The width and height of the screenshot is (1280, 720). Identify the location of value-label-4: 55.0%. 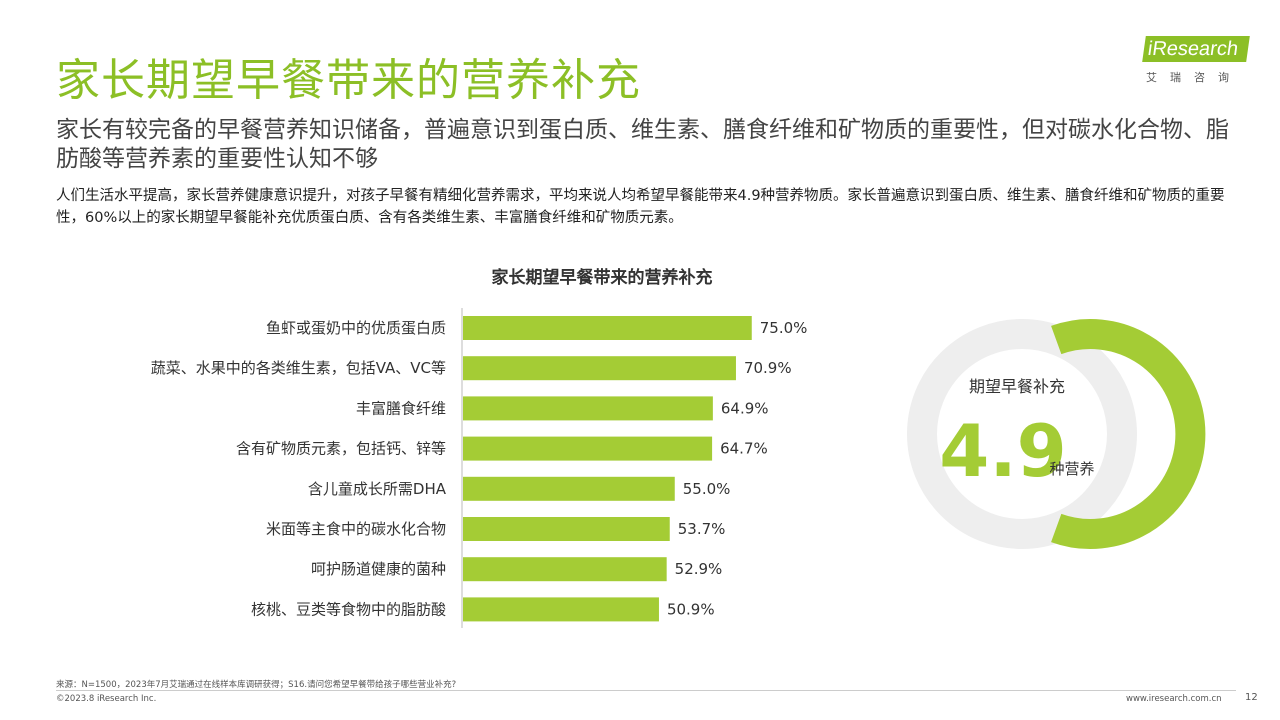
(707, 489).